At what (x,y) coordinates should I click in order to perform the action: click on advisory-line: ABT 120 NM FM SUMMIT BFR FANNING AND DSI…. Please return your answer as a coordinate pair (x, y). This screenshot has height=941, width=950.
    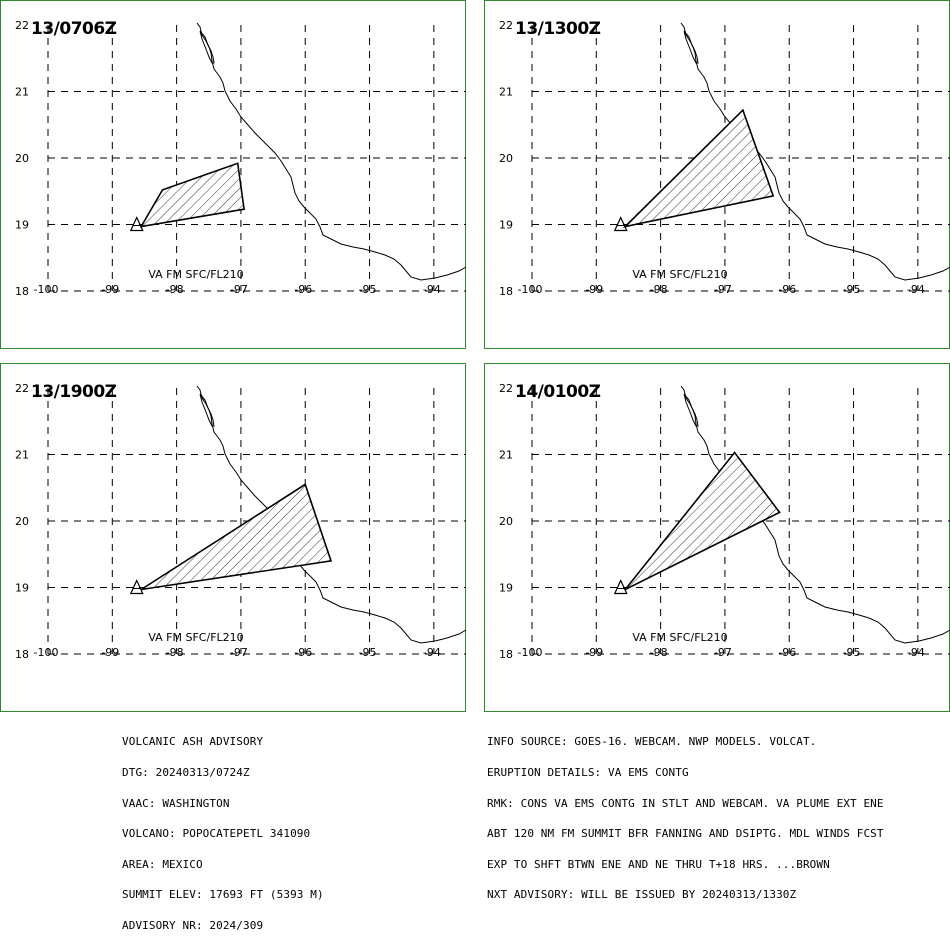
    Looking at the image, I should click on (685, 834).